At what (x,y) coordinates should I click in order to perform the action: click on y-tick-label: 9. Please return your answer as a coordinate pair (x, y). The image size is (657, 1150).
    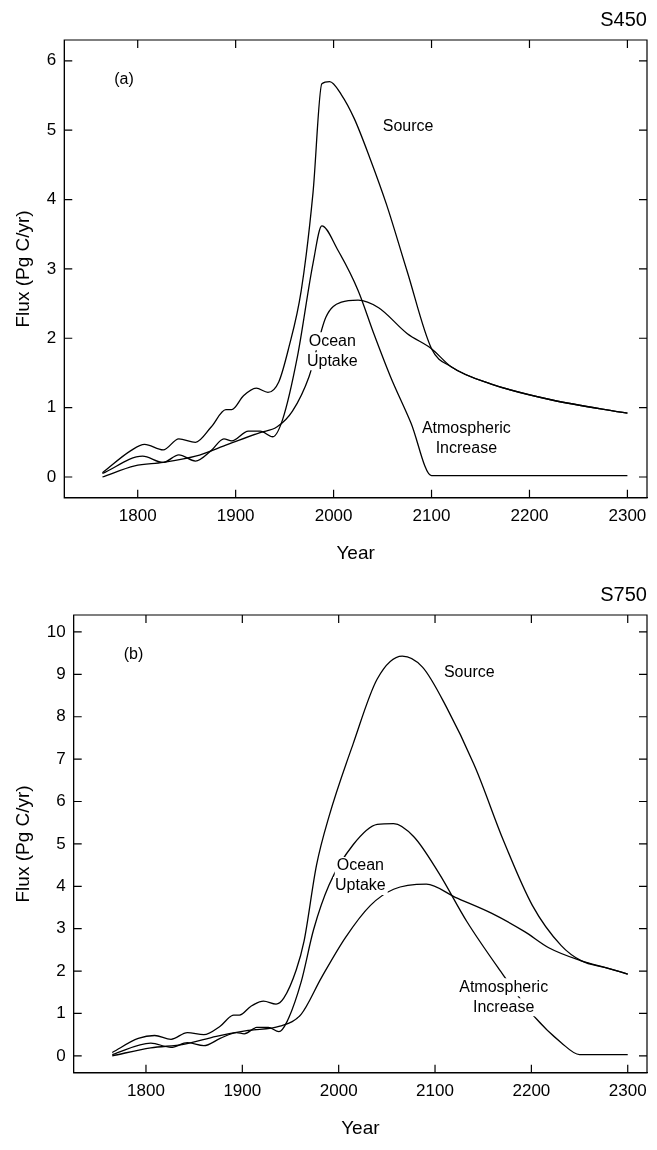
    Looking at the image, I should click on (61, 674).